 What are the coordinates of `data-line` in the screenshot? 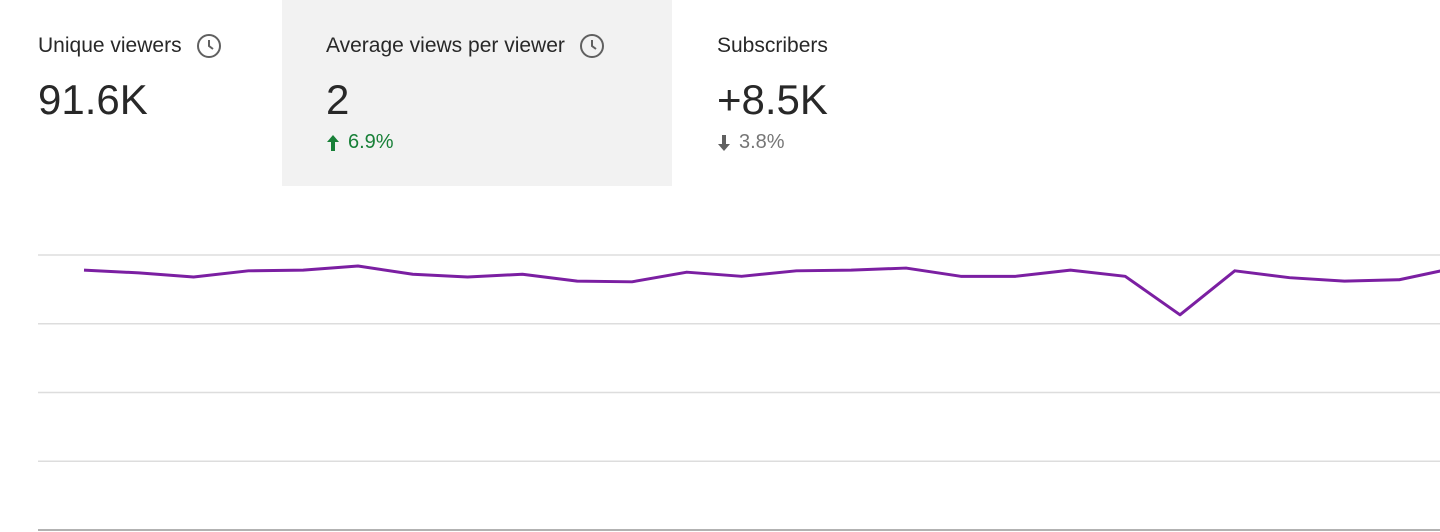 It's located at (761, 290).